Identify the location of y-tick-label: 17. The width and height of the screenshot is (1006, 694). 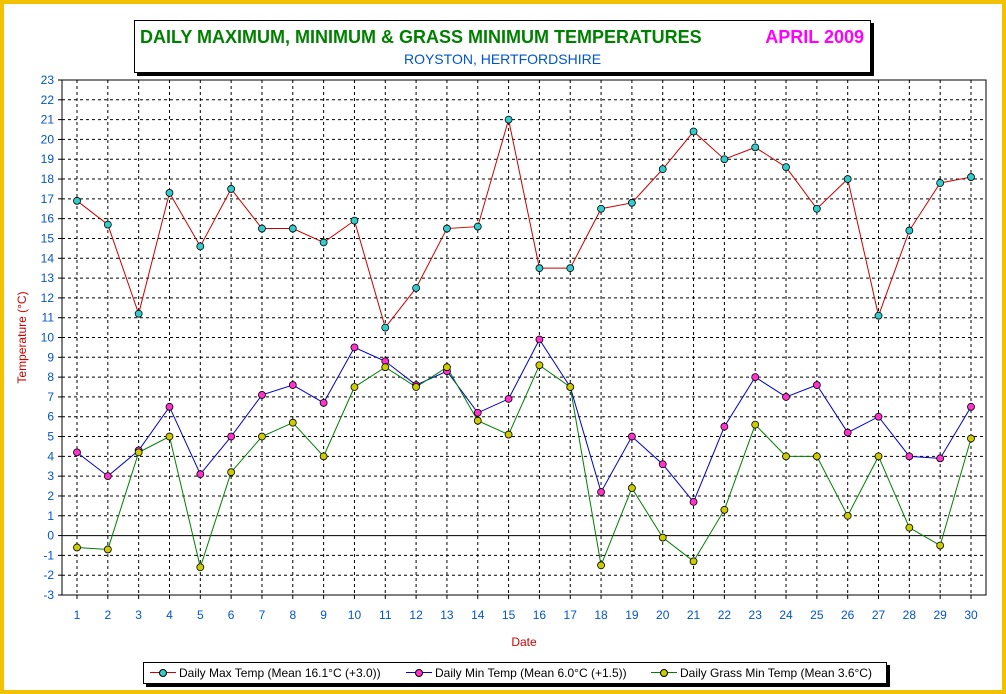
(48, 199).